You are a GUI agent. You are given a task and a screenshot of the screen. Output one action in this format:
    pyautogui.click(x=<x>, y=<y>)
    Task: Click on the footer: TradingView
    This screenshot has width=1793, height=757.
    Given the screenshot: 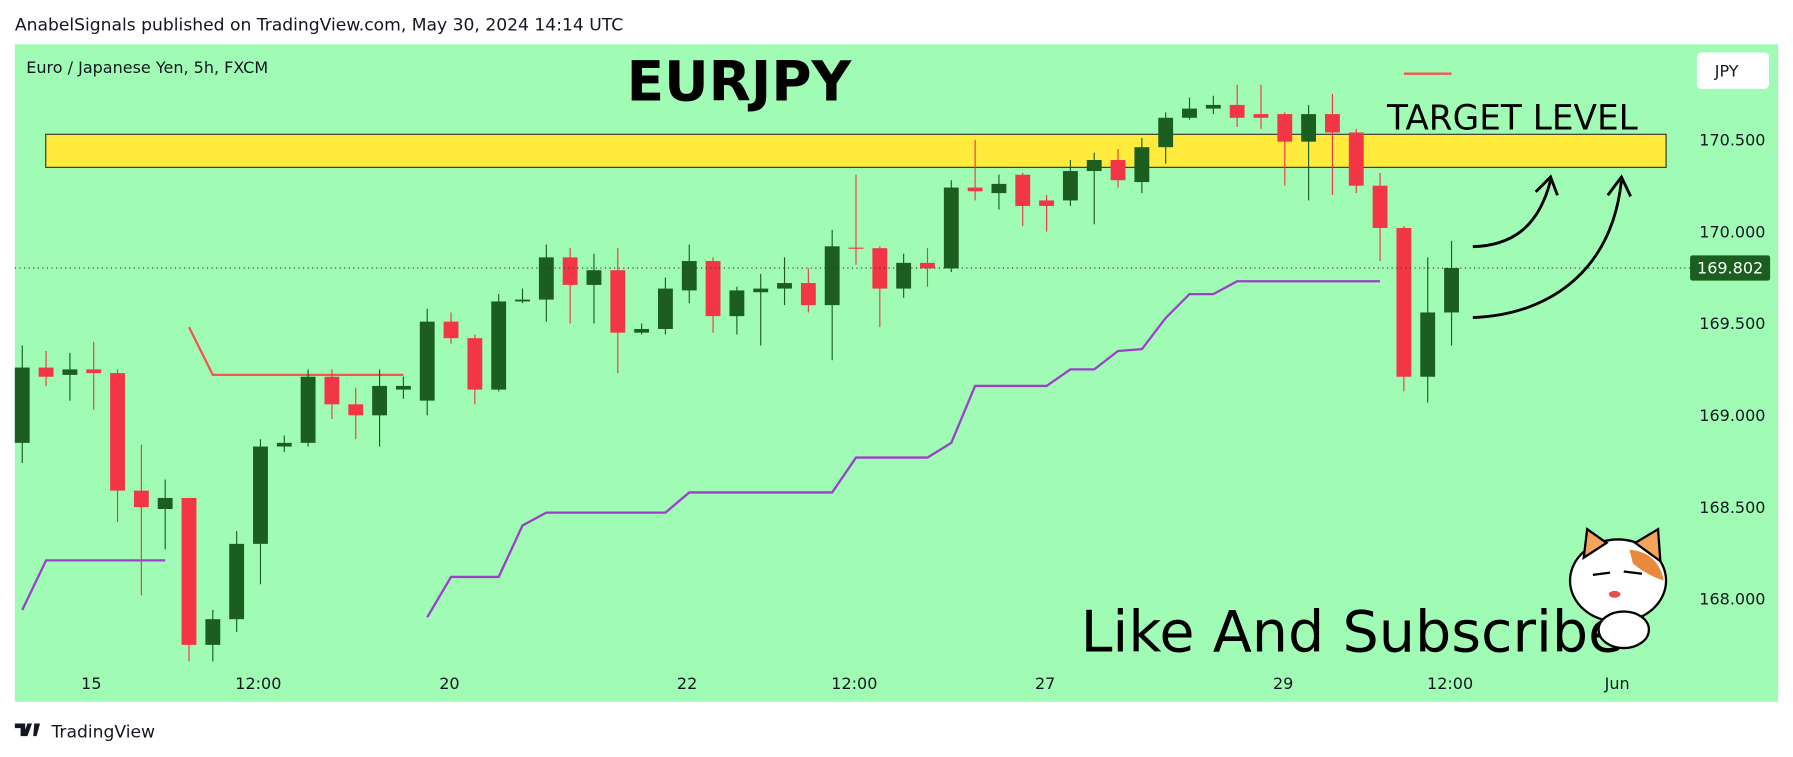 What is the action you would take?
    pyautogui.click(x=102, y=732)
    